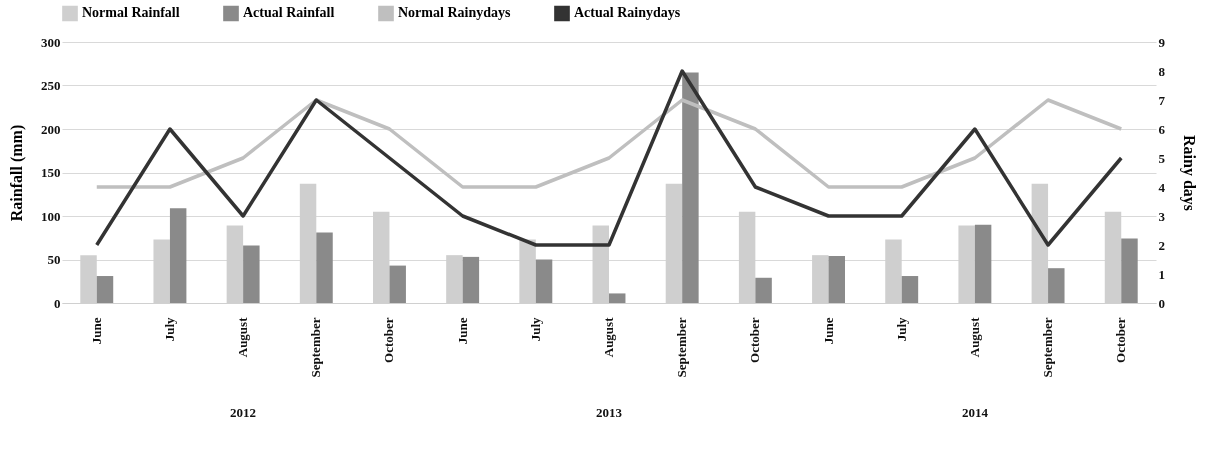 The width and height of the screenshot is (1221, 450). I want to click on y2-tick-label: 1, so click(1161, 274).